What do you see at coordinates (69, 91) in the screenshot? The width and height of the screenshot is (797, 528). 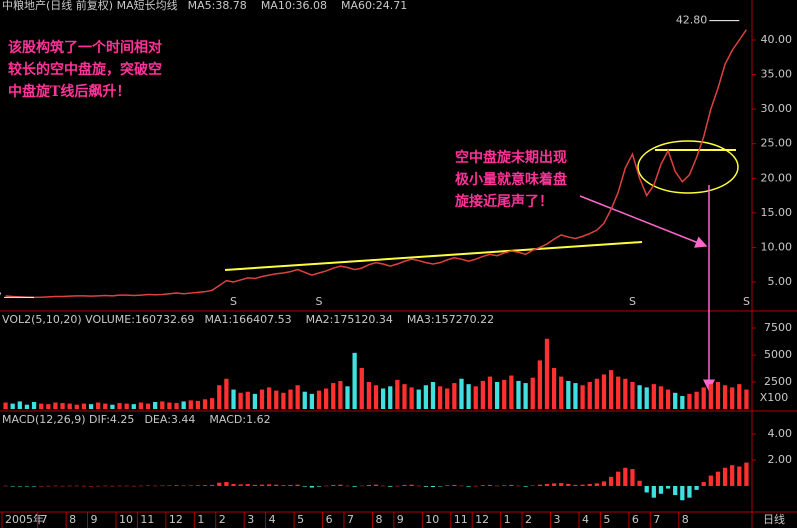 I see `note: 中盘旋T线后飙升！` at bounding box center [69, 91].